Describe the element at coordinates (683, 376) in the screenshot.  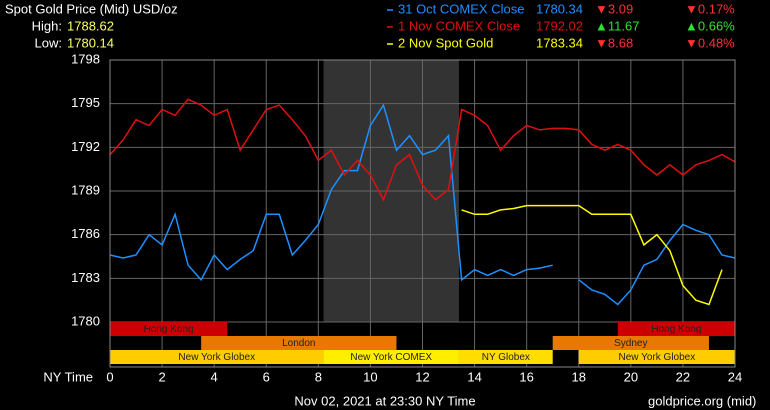
I see `x-tick-label: 22` at that location.